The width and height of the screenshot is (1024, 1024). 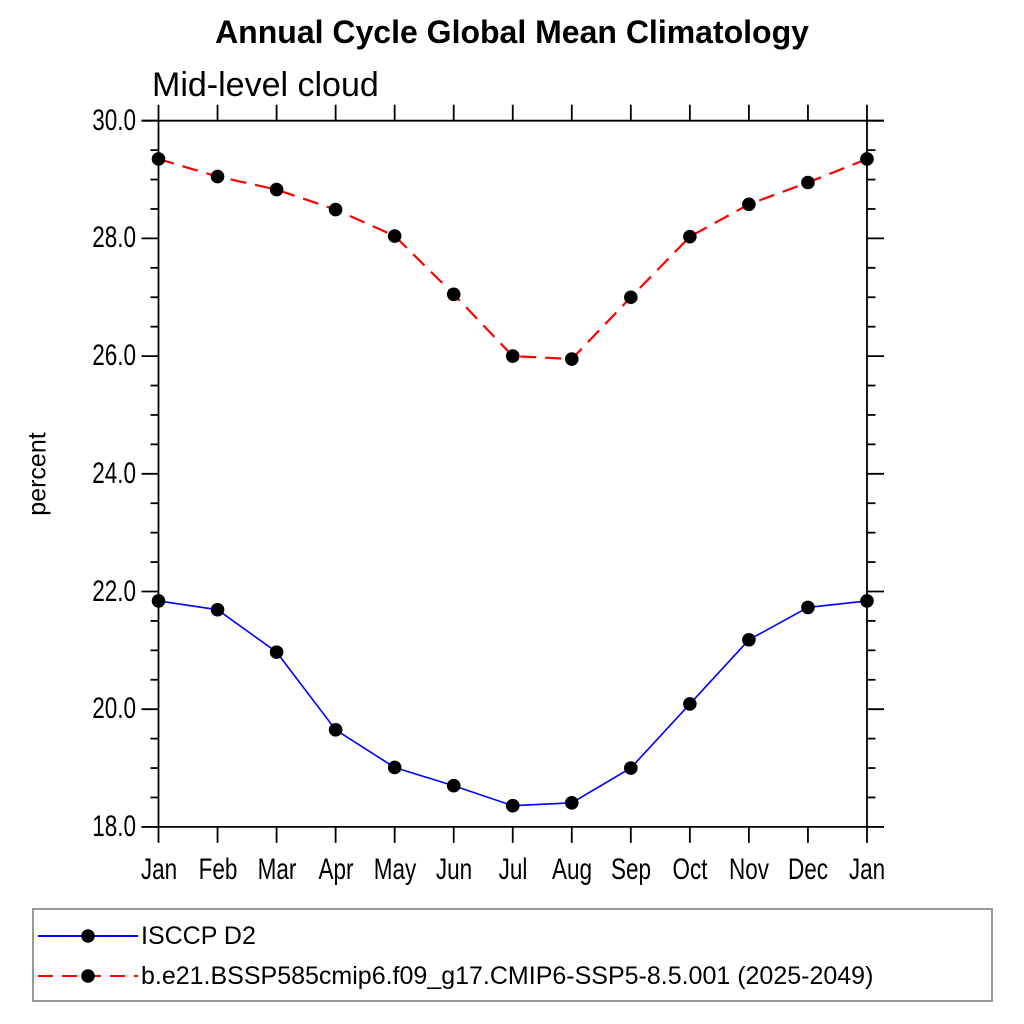 What do you see at coordinates (748, 869) in the screenshot?
I see `x-tick-label: Nov` at bounding box center [748, 869].